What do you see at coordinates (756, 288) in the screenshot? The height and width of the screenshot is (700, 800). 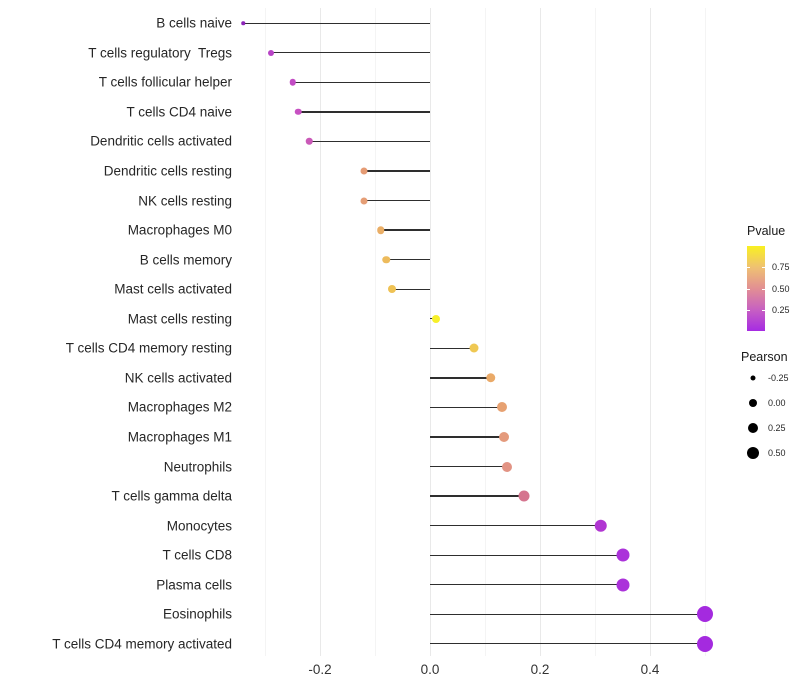 I see `pvalue-gradient-bar` at bounding box center [756, 288].